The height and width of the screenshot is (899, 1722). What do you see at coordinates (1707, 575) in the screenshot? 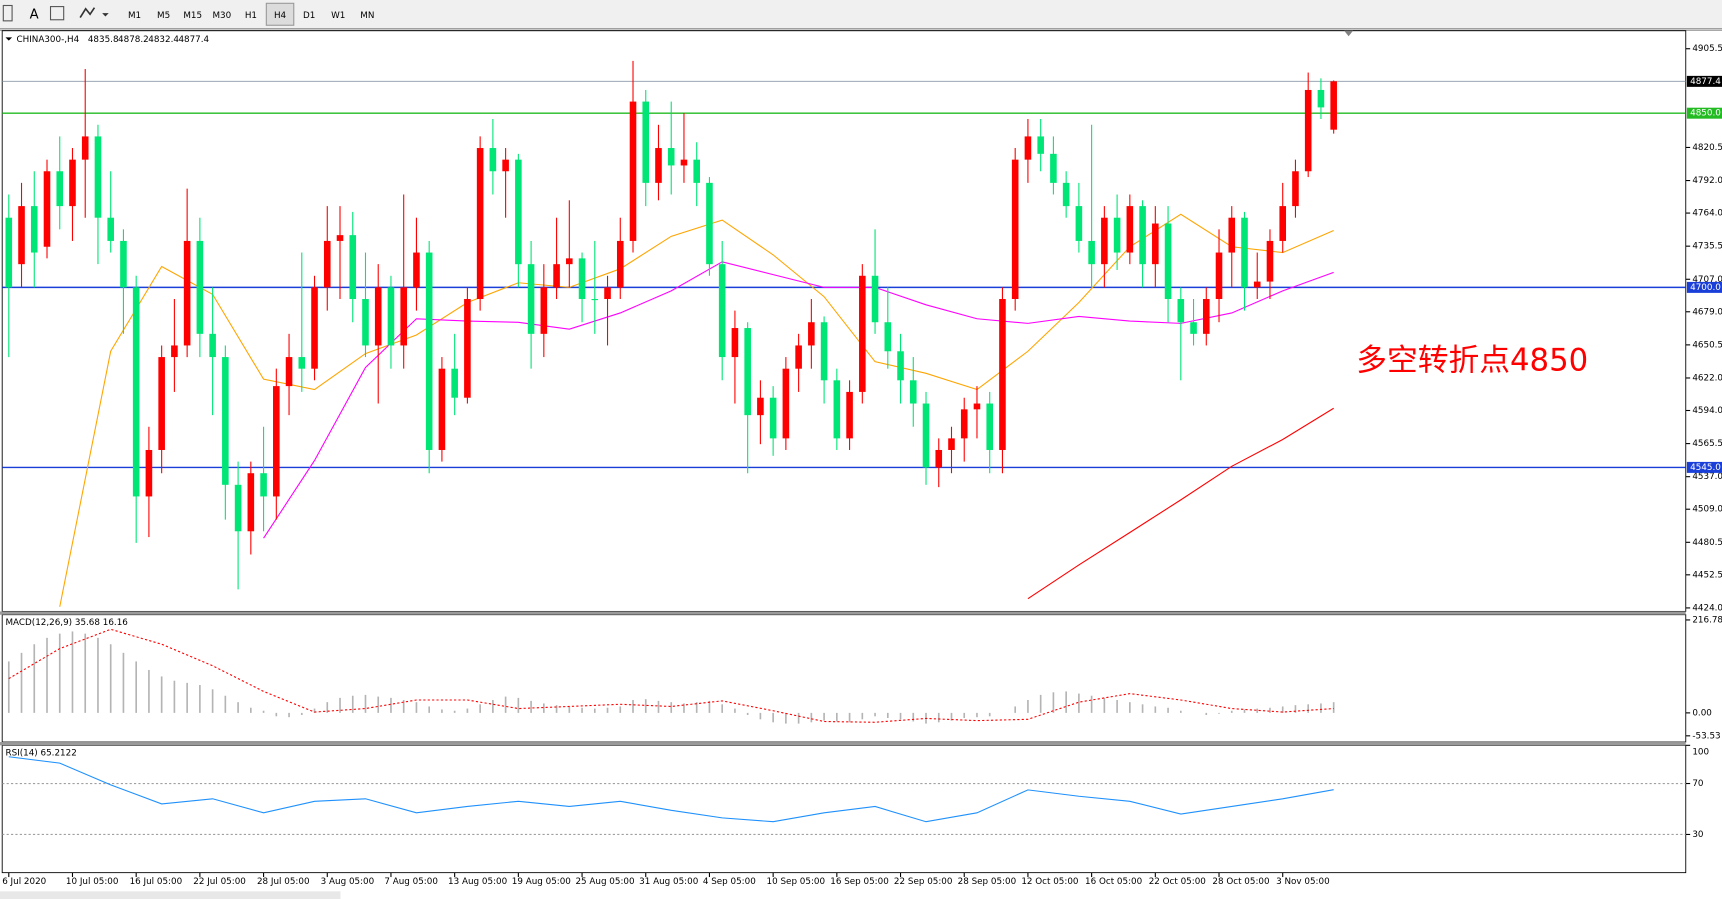
I see `y-tick-label: 4452.5` at bounding box center [1707, 575].